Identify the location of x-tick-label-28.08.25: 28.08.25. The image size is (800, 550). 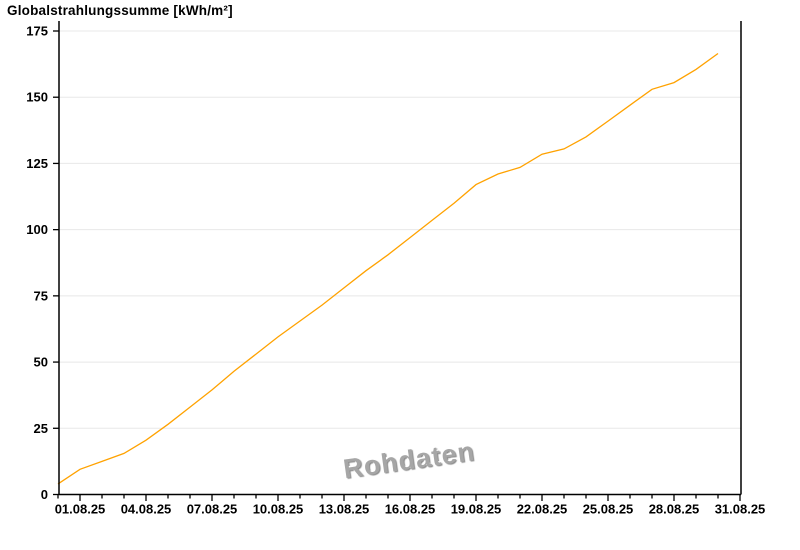
(674, 509).